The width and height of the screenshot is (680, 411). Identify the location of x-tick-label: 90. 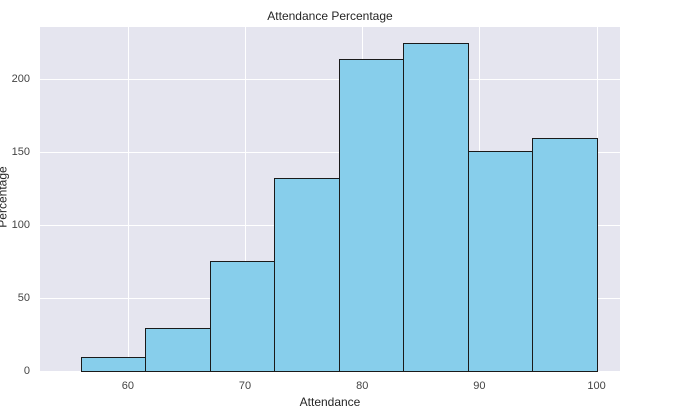
(479, 386).